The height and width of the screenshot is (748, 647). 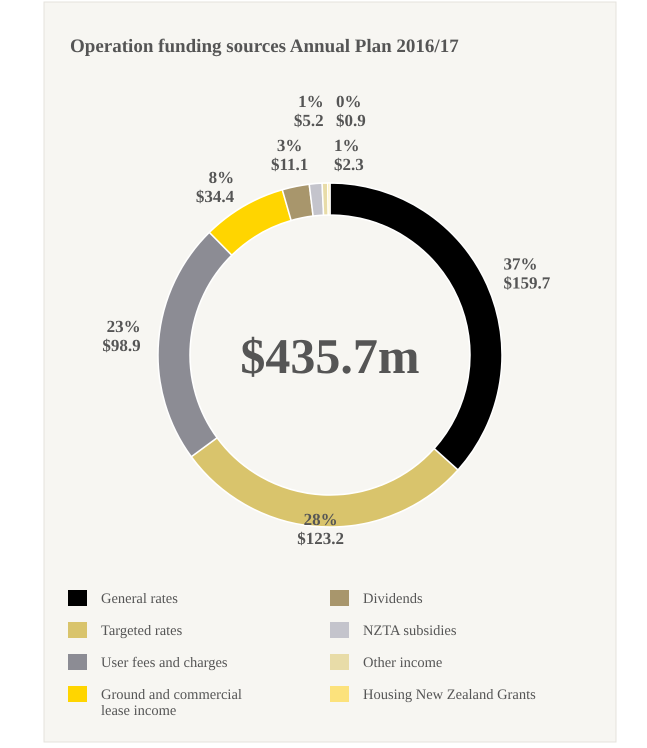 What do you see at coordinates (139, 599) in the screenshot?
I see `legend-label: General rates` at bounding box center [139, 599].